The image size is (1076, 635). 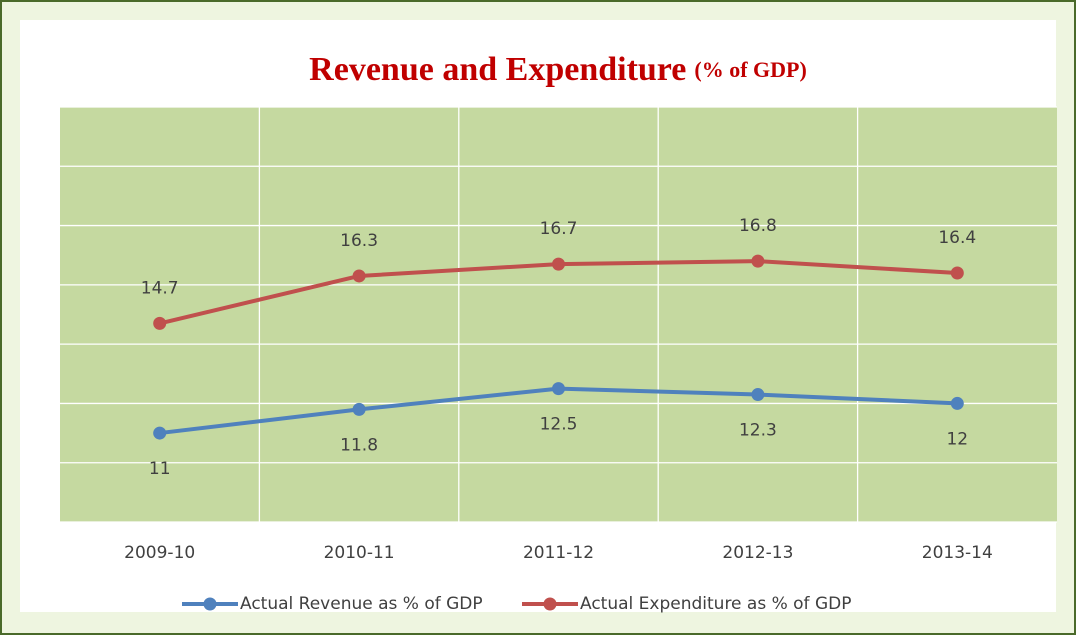 I want to click on data-label: 12, so click(x=957, y=439).